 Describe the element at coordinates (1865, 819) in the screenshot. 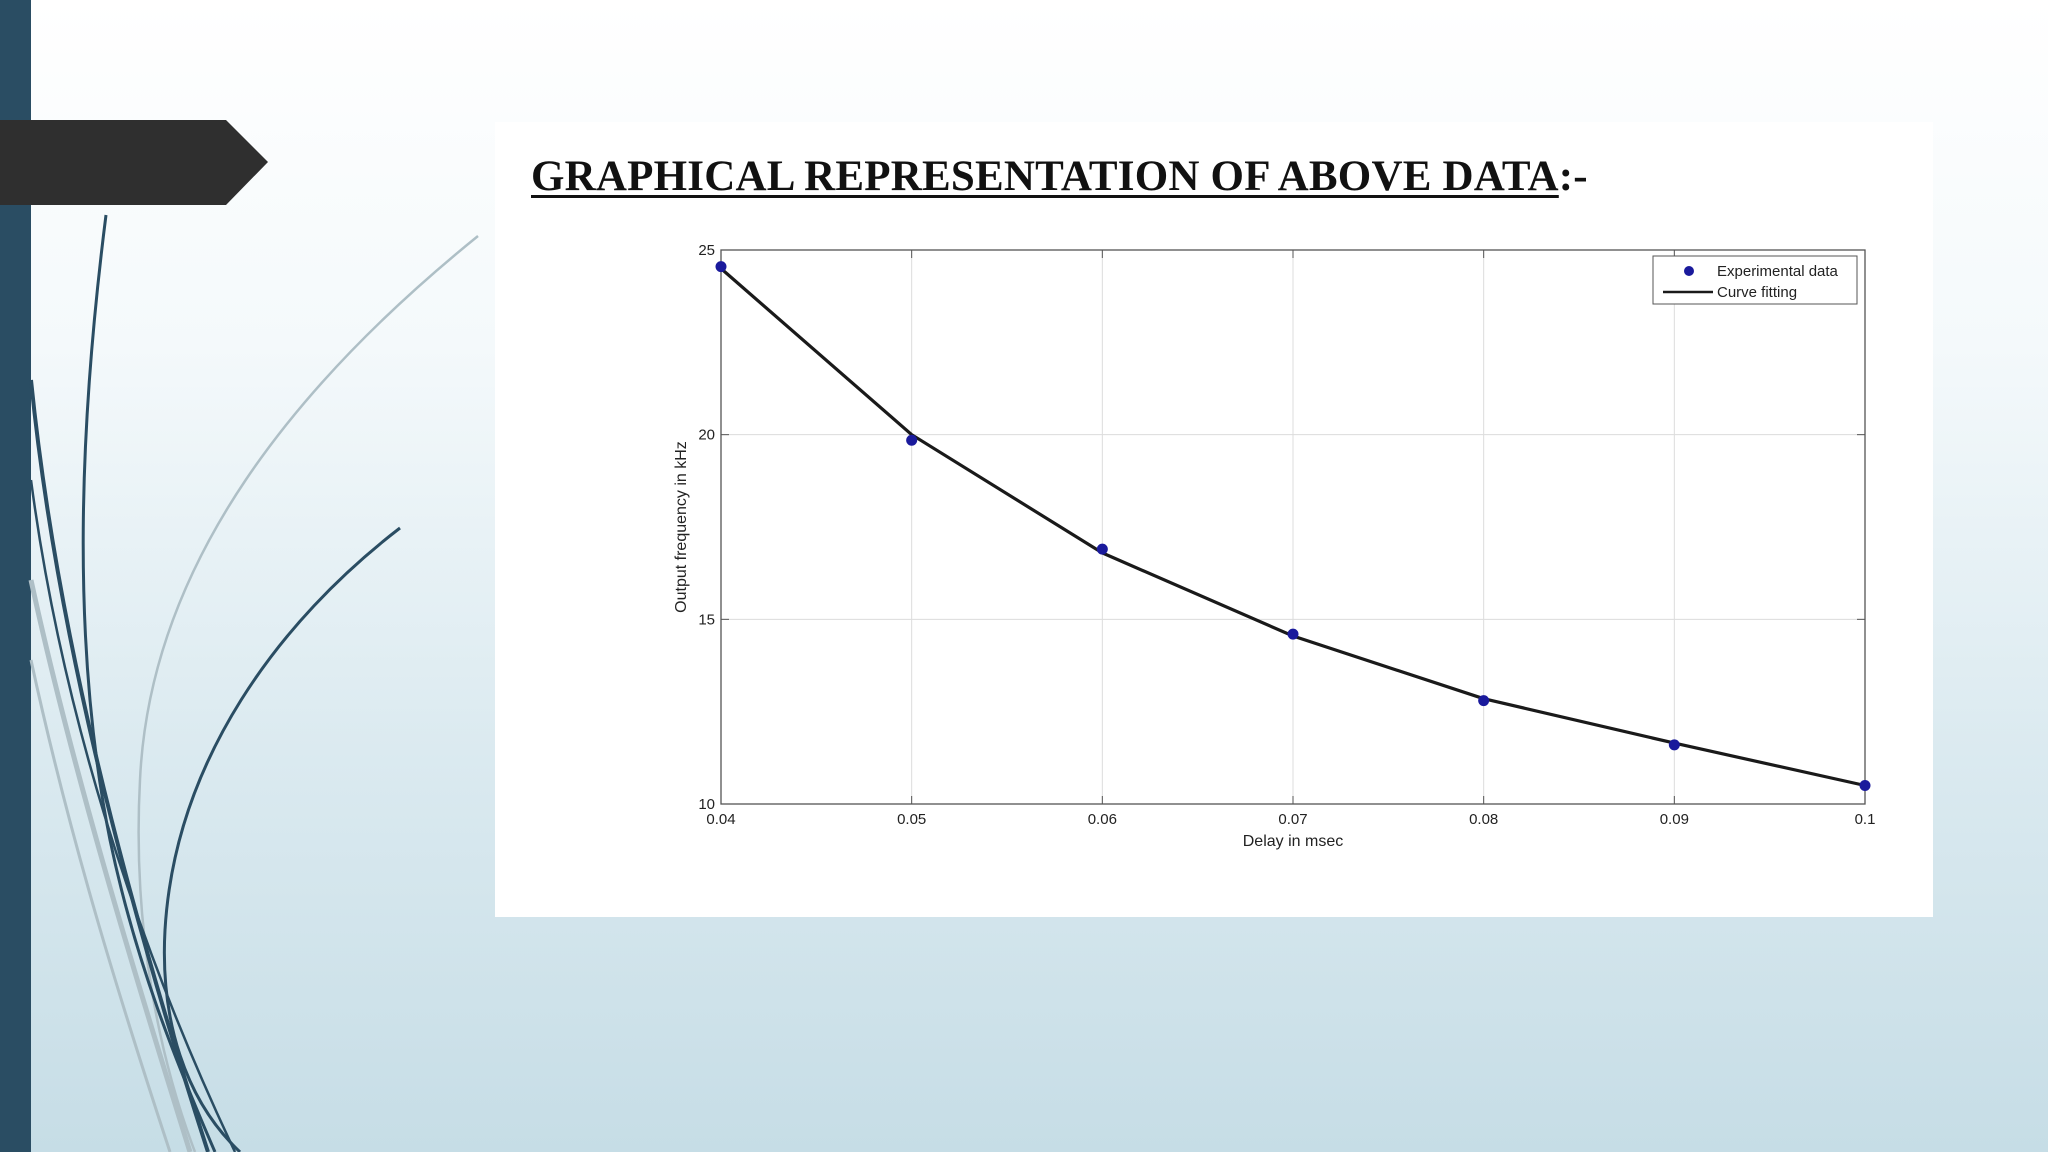

I see `x-tick-label: 0.1` at that location.